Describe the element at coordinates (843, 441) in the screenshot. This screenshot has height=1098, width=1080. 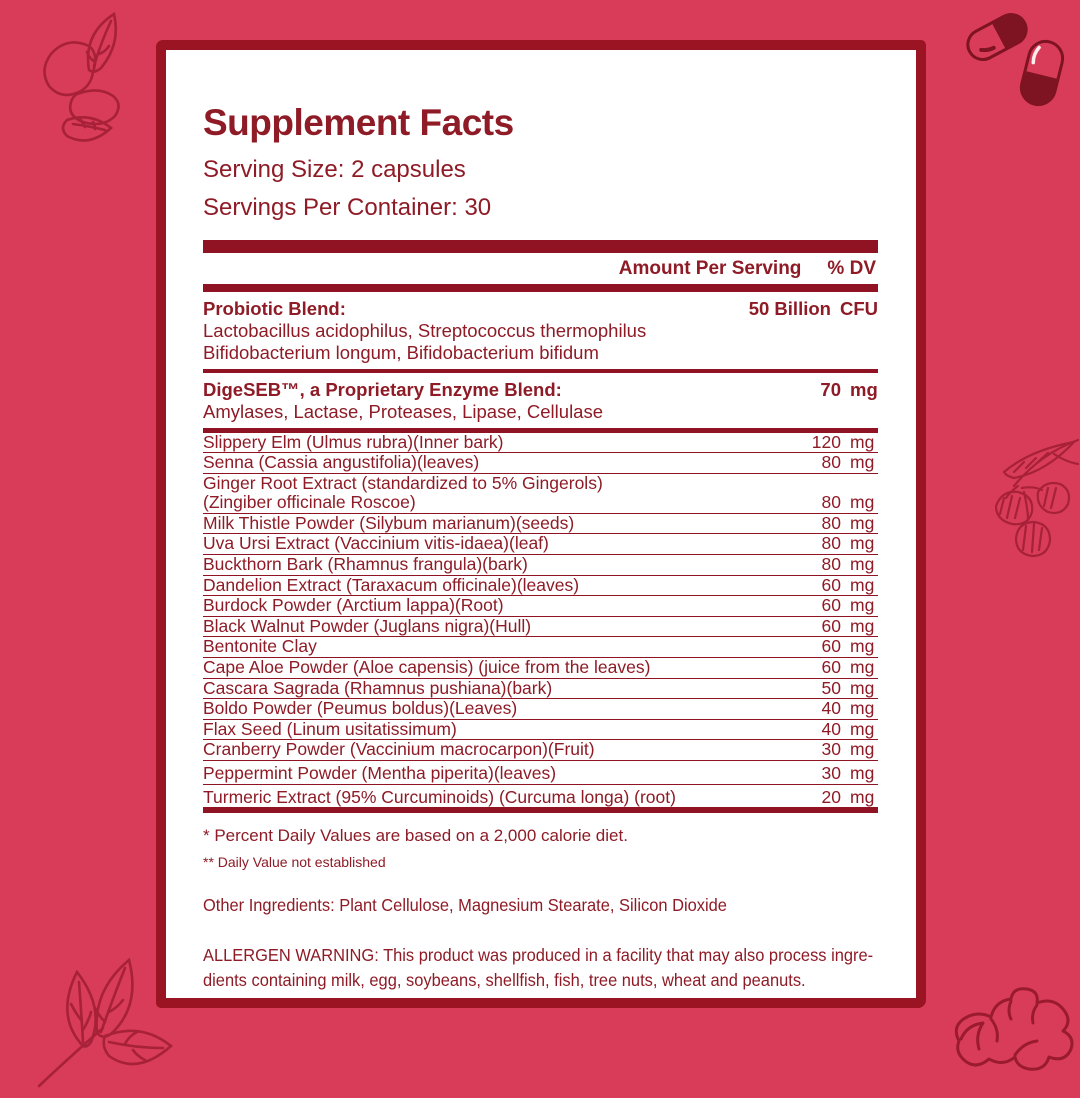
I see `ingredient-amount: 120 mg` at that location.